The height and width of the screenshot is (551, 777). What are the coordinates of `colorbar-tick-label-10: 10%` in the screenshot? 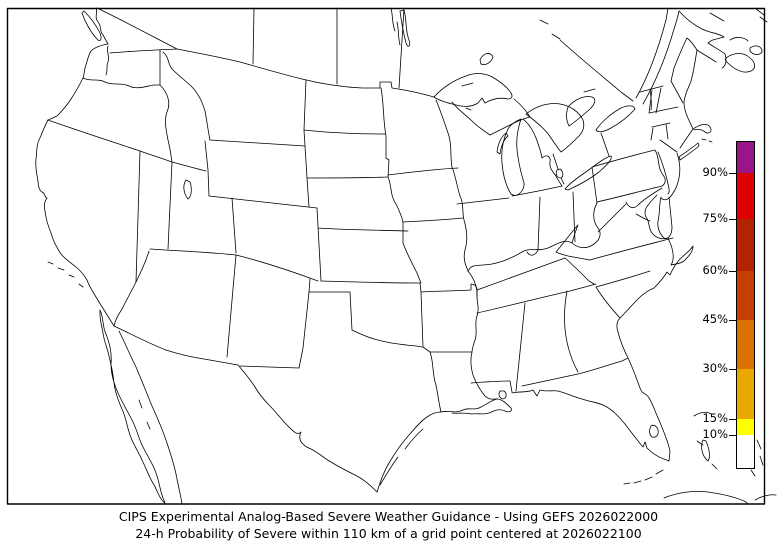 It's located at (715, 434).